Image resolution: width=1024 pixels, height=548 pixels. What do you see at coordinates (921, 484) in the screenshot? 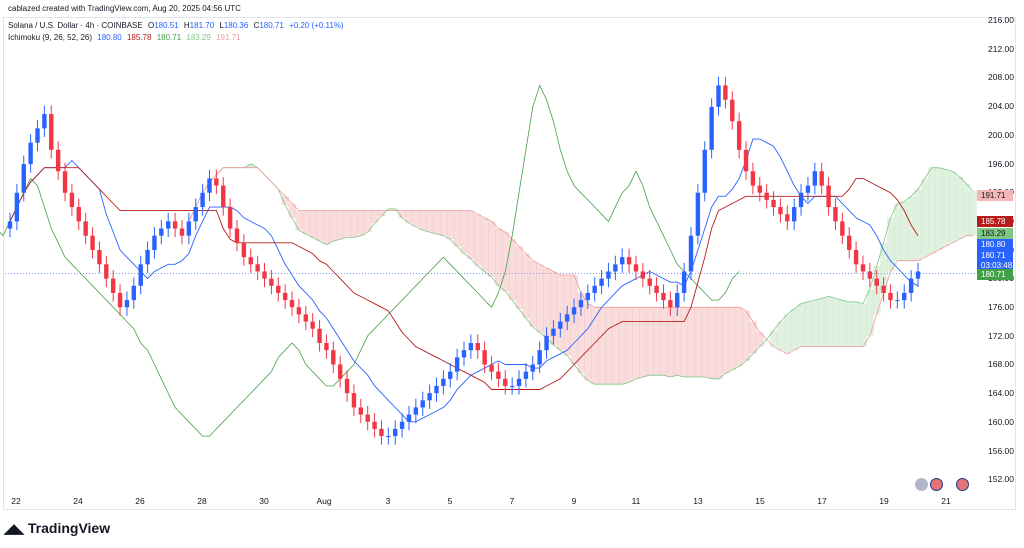
I see `event-icon` at bounding box center [921, 484].